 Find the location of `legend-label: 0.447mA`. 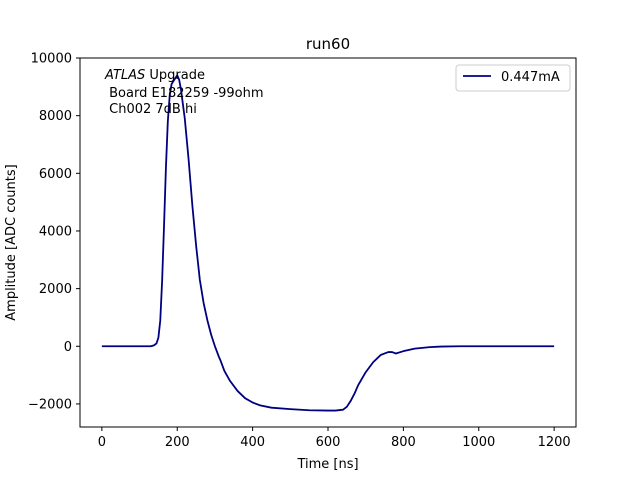

legend-label: 0.447mA is located at coordinates (530, 77).